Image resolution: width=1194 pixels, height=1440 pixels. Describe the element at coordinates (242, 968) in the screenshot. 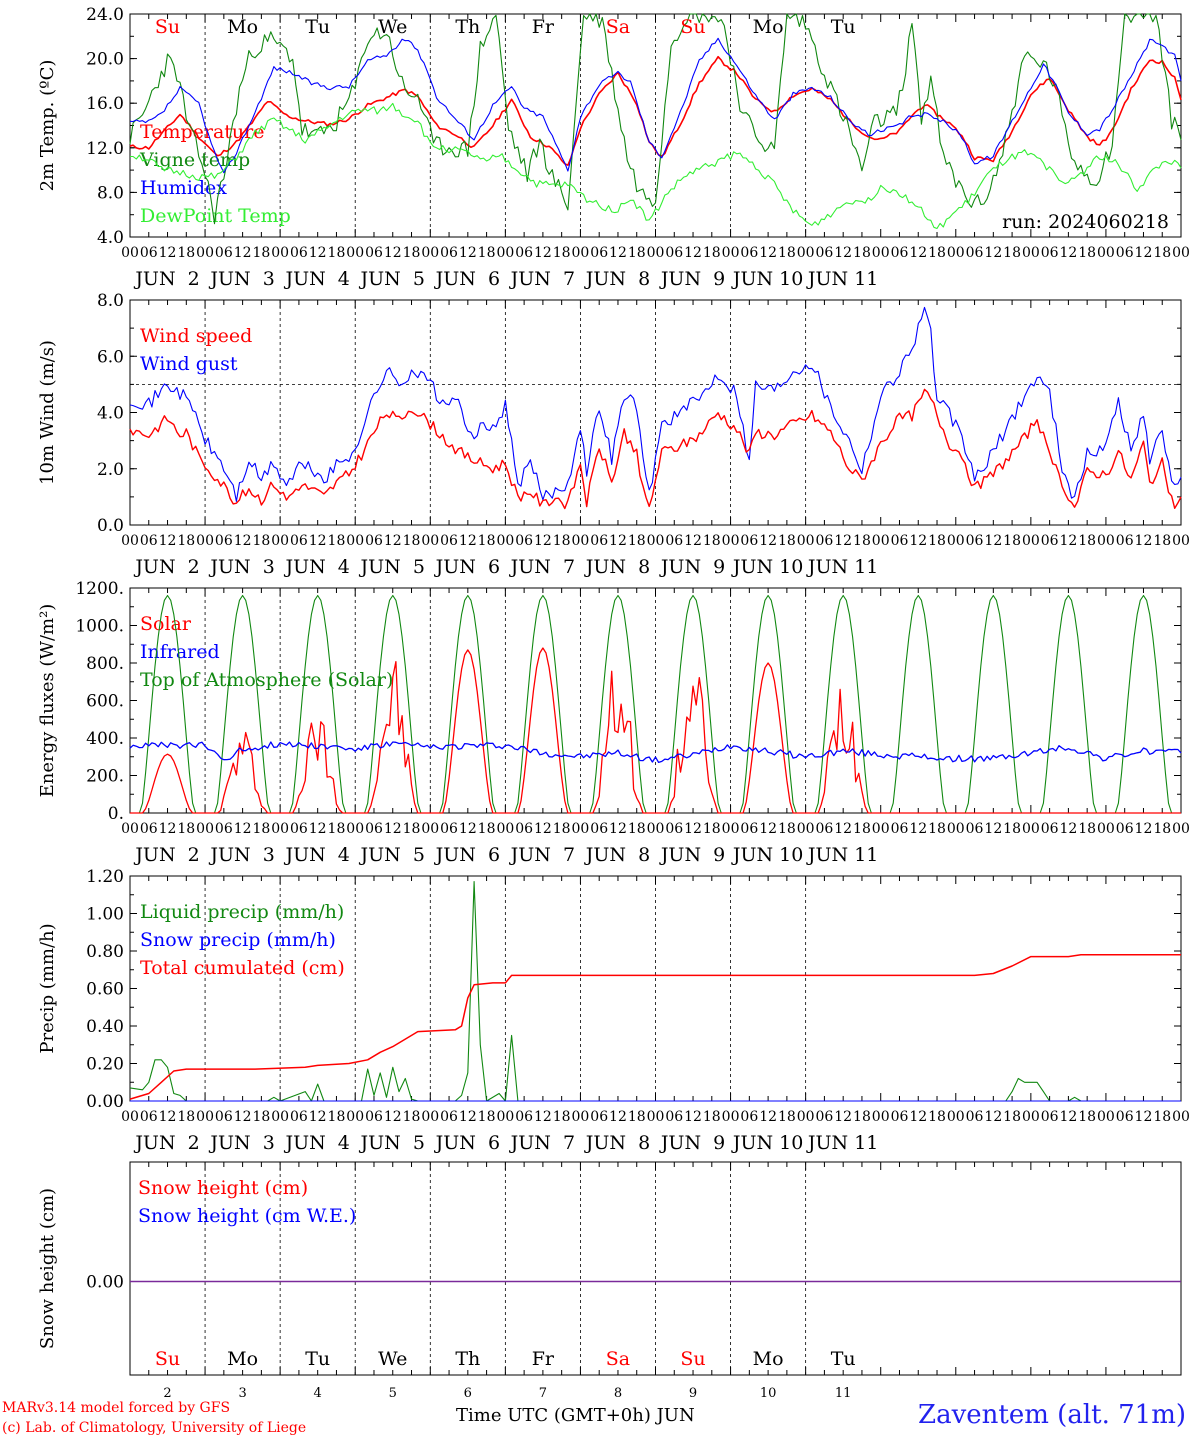

I see `legend-entry: Total cumulated (cm)` at that location.